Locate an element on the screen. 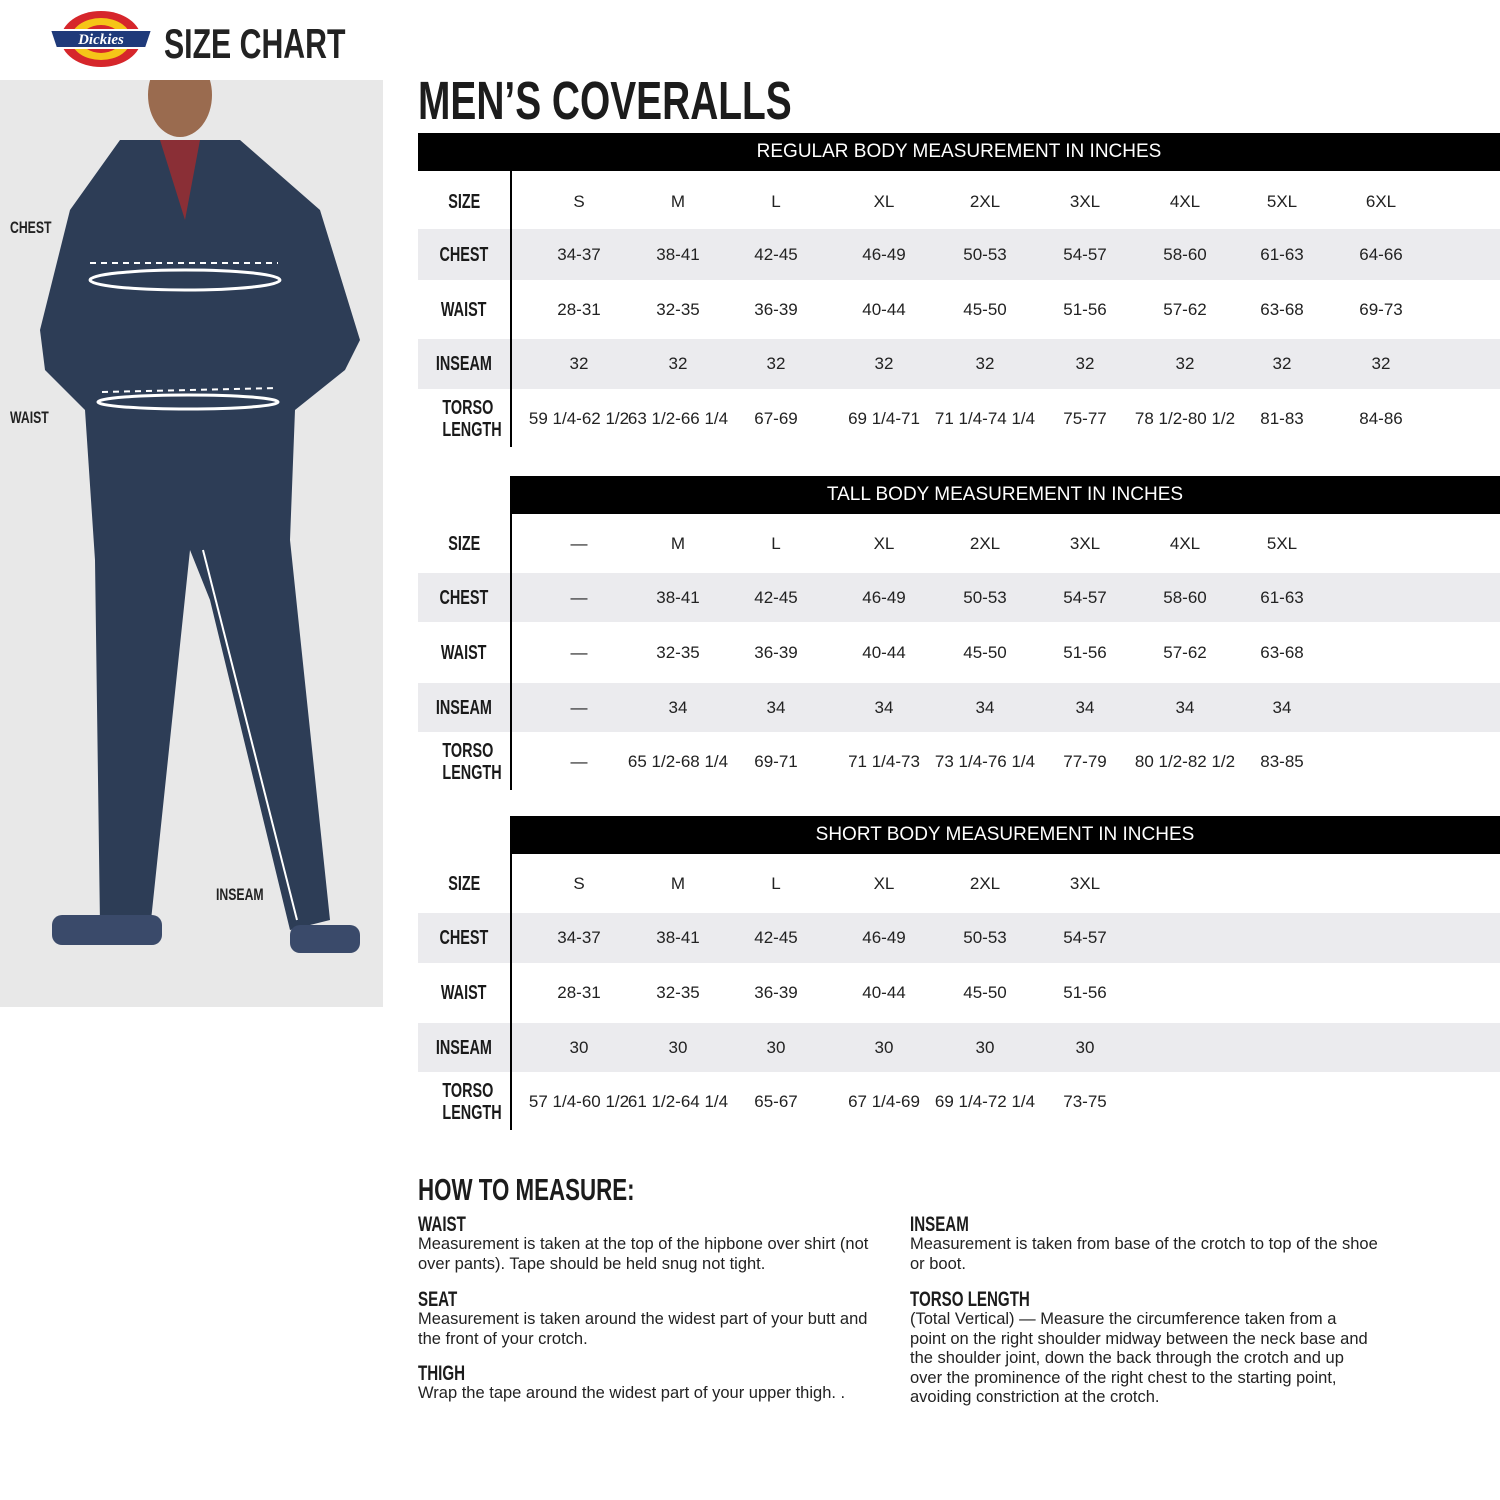  cell: 63 1/2-66 1/4 is located at coordinates (678, 418).